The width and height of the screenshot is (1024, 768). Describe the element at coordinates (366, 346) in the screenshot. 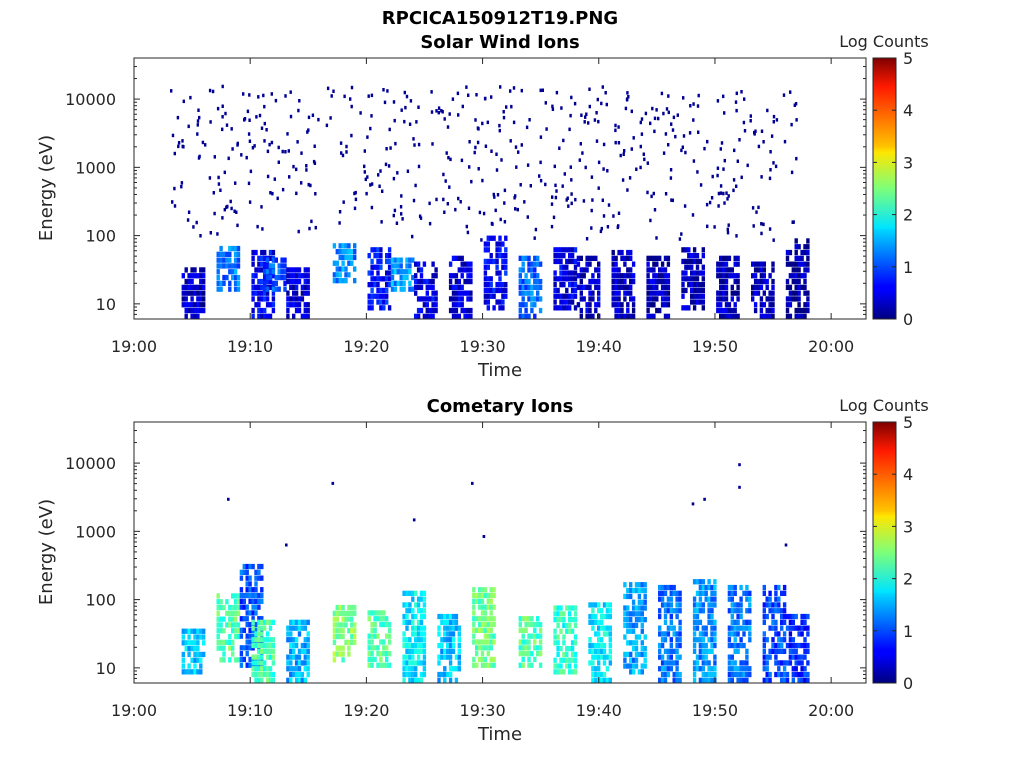

I see `x-tick-label: 19:20` at that location.